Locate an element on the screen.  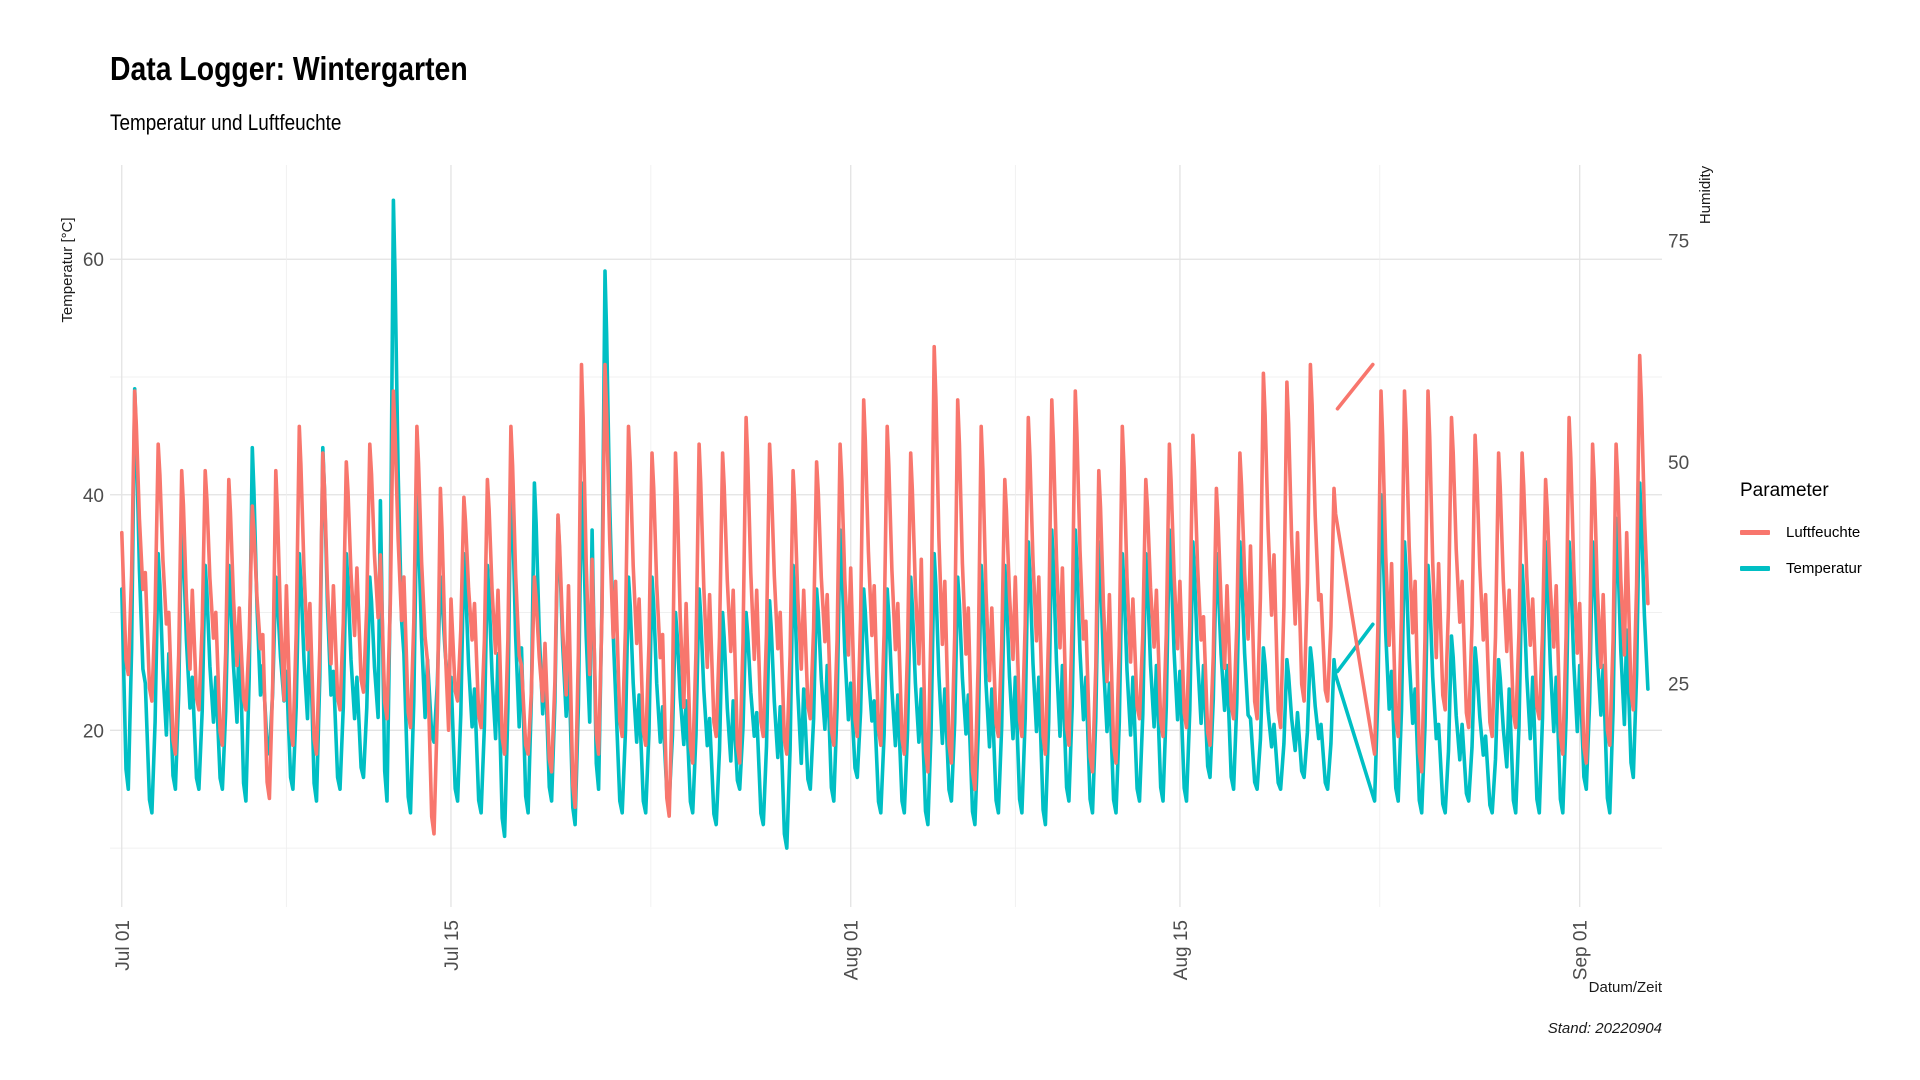
y-tick-label: 20 is located at coordinates (93, 731).